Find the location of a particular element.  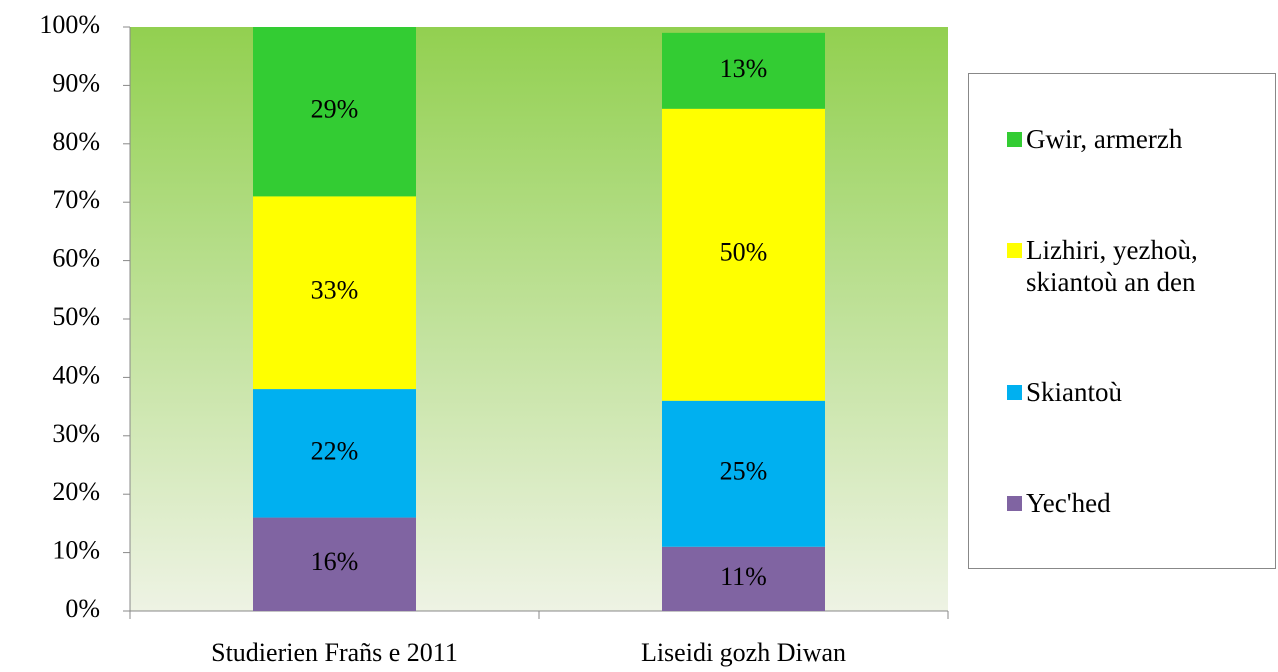

y-tick-label: 60% is located at coordinates (76, 258).